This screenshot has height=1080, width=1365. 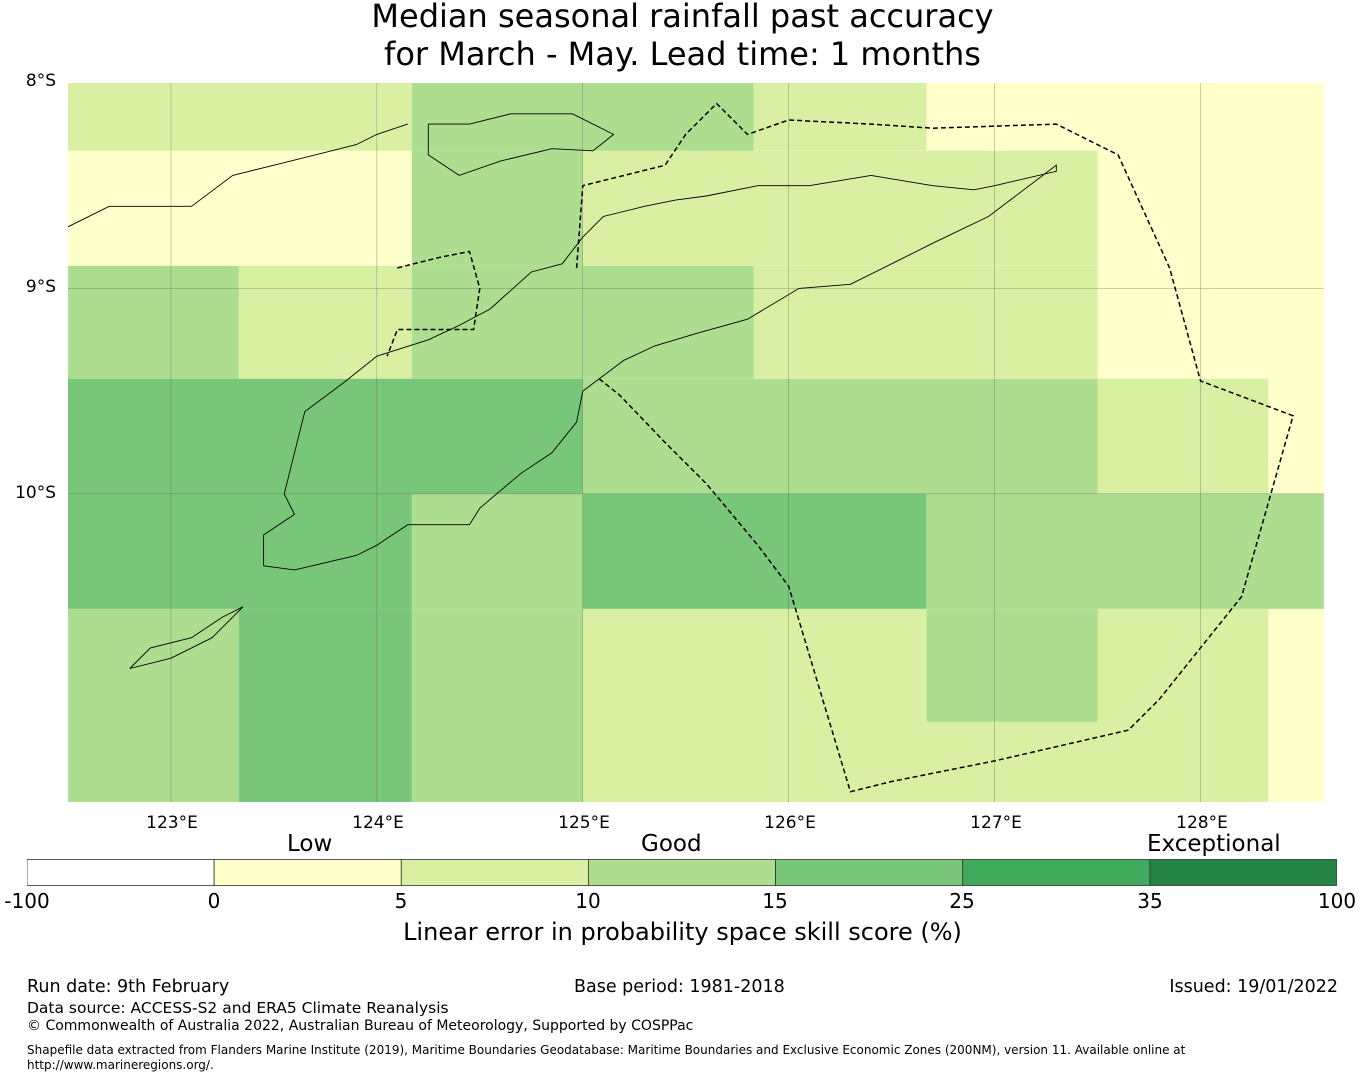 I want to click on legend-category-good: Good, so click(x=671, y=844).